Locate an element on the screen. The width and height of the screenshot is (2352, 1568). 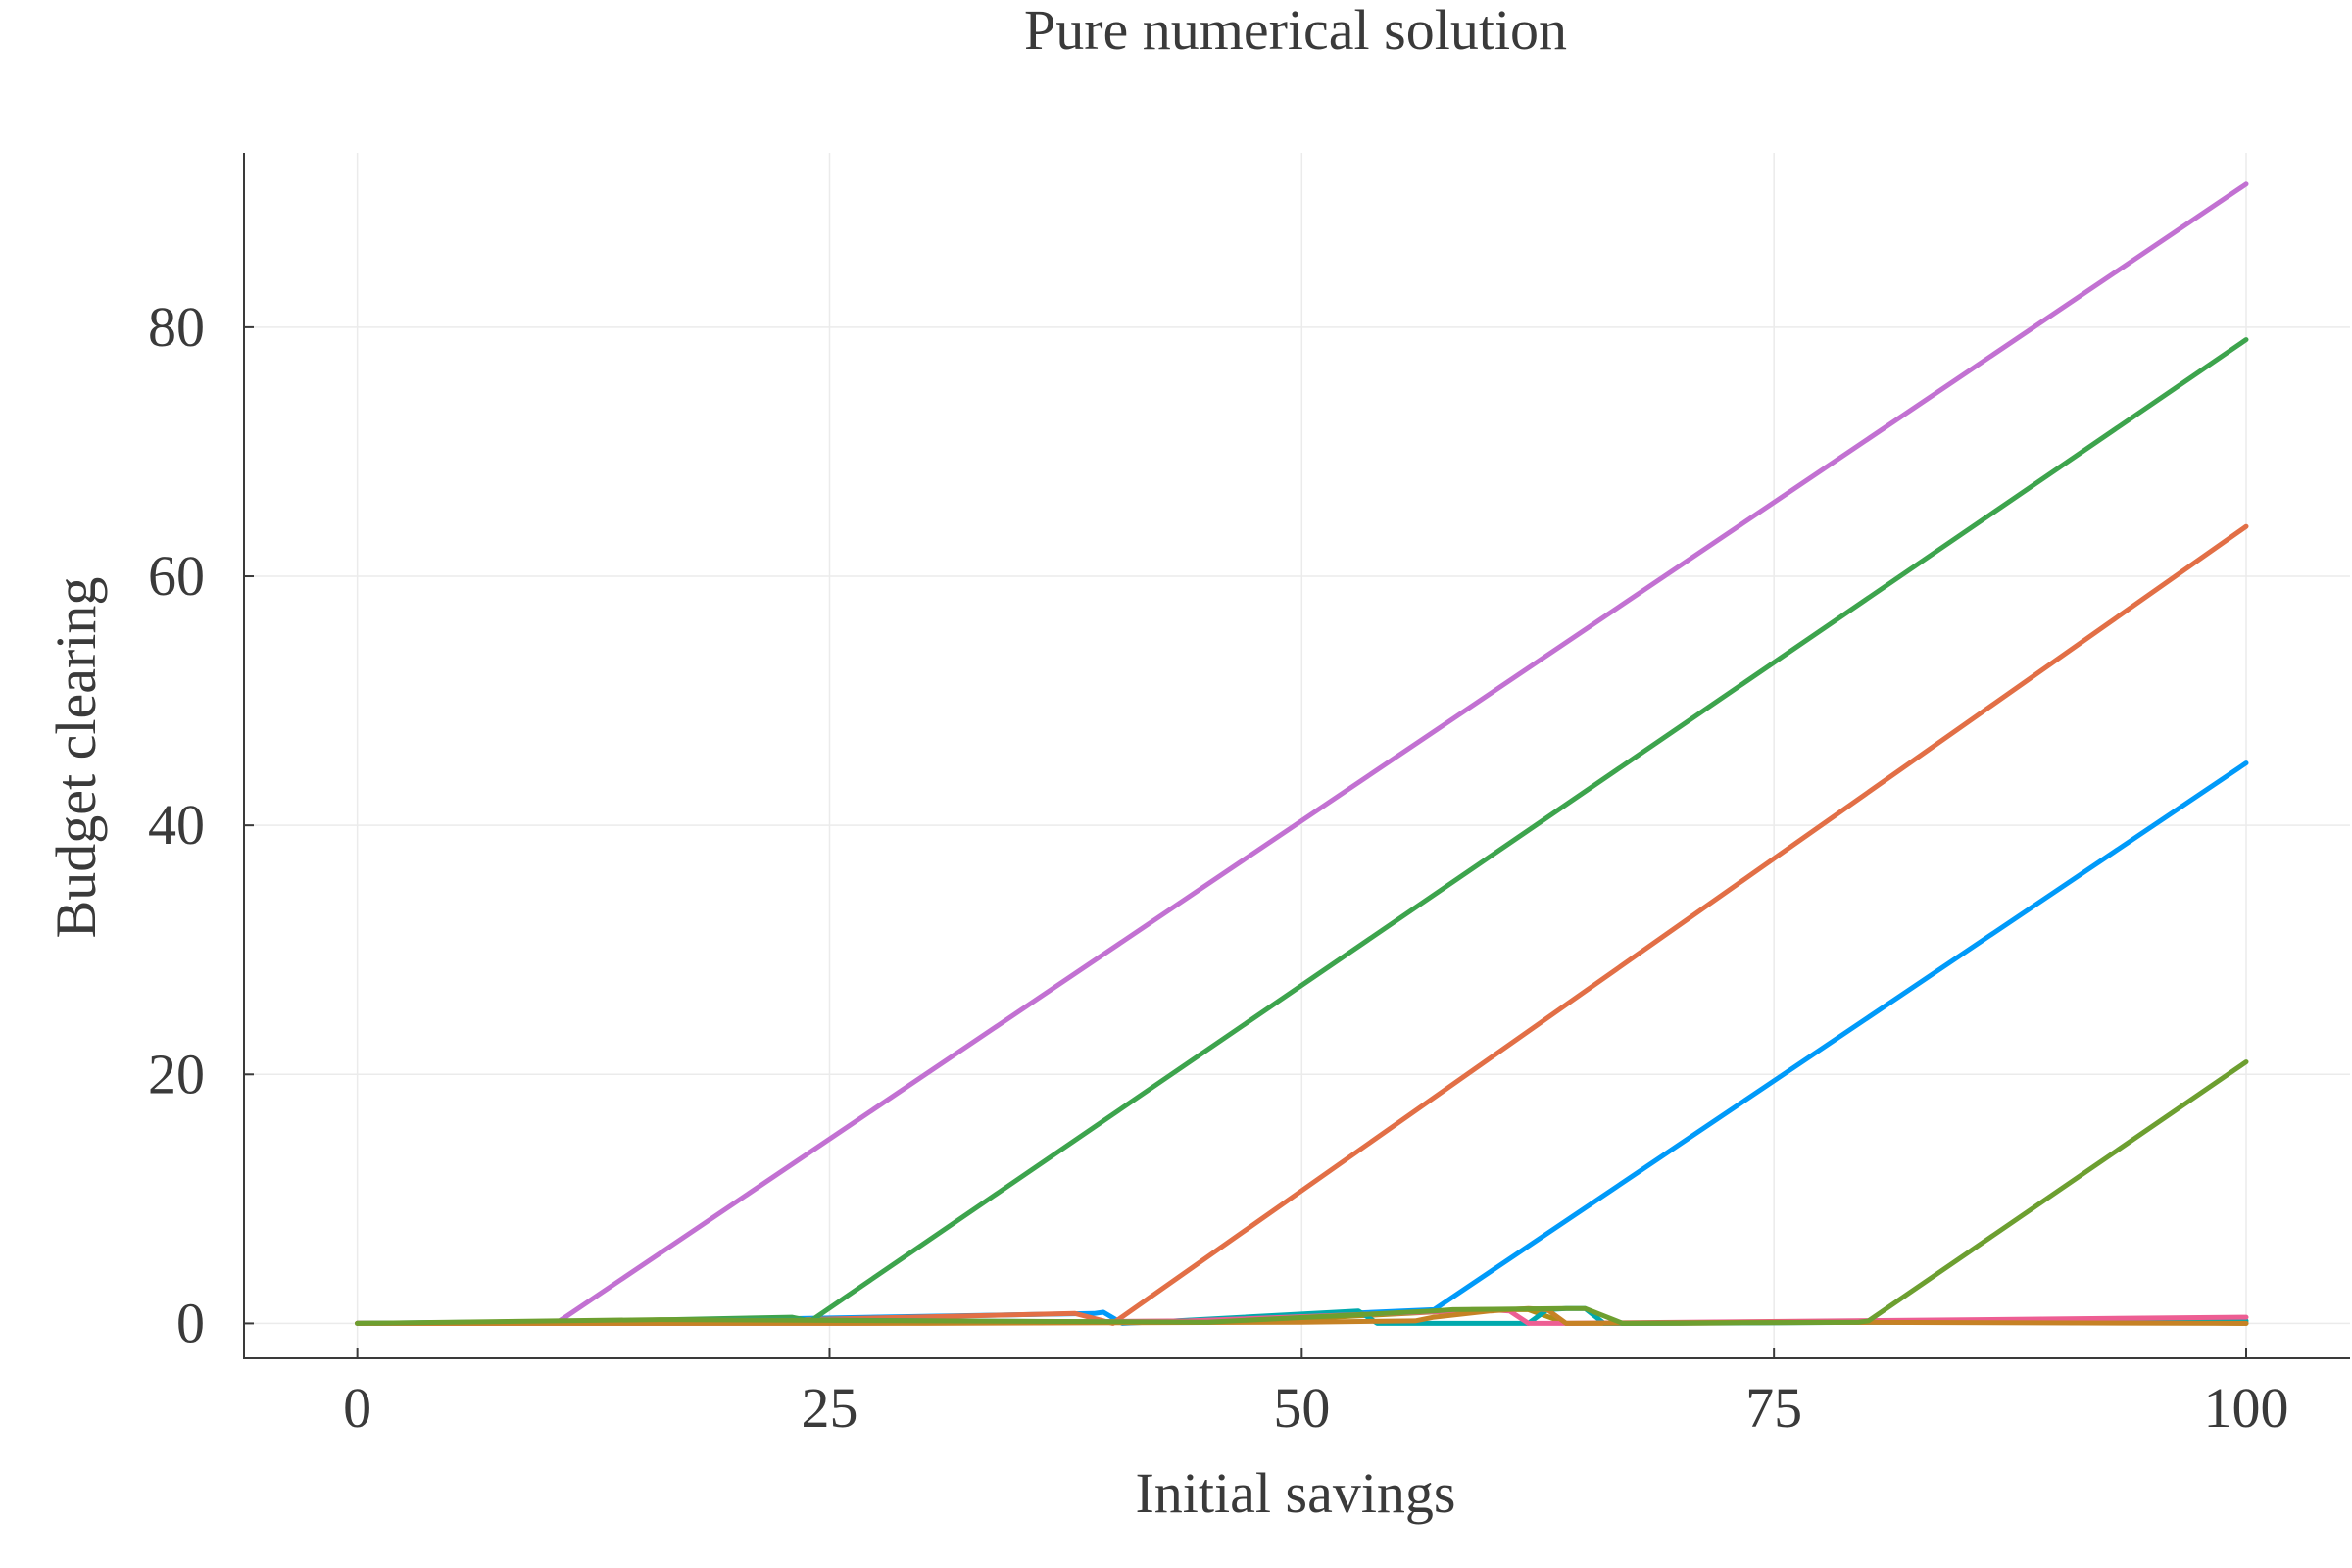
y-tick-label: 60 is located at coordinates (176, 576).